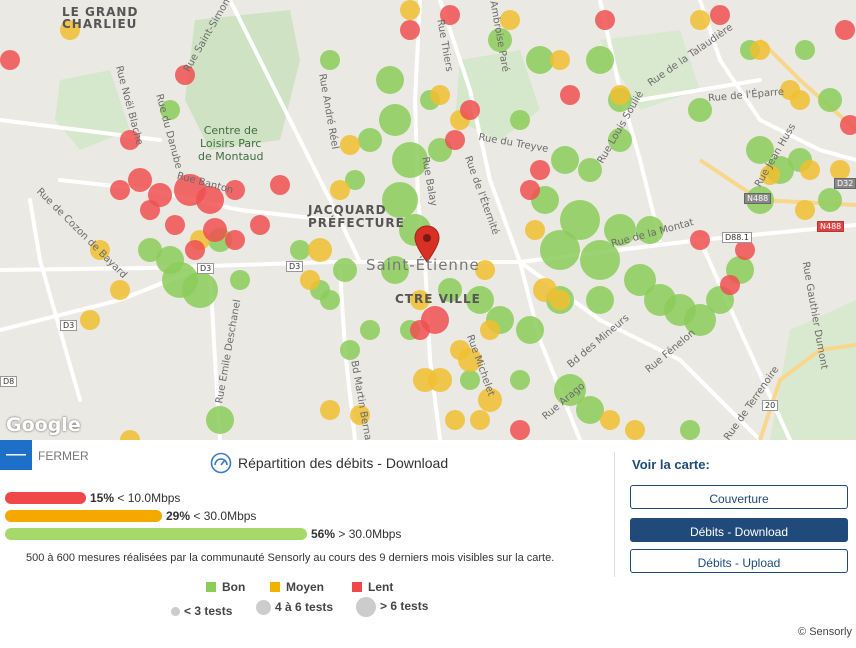 The height and width of the screenshot is (648, 856). What do you see at coordinates (16, 455) in the screenshot?
I see `close-button: —` at bounding box center [16, 455].